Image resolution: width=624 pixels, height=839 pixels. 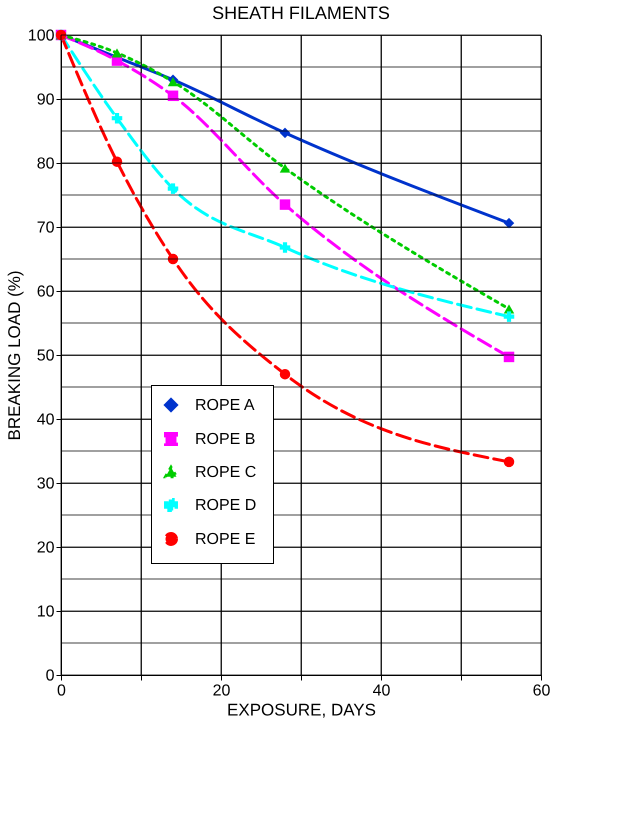 I want to click on y-tick-label: 100, so click(x=41, y=36).